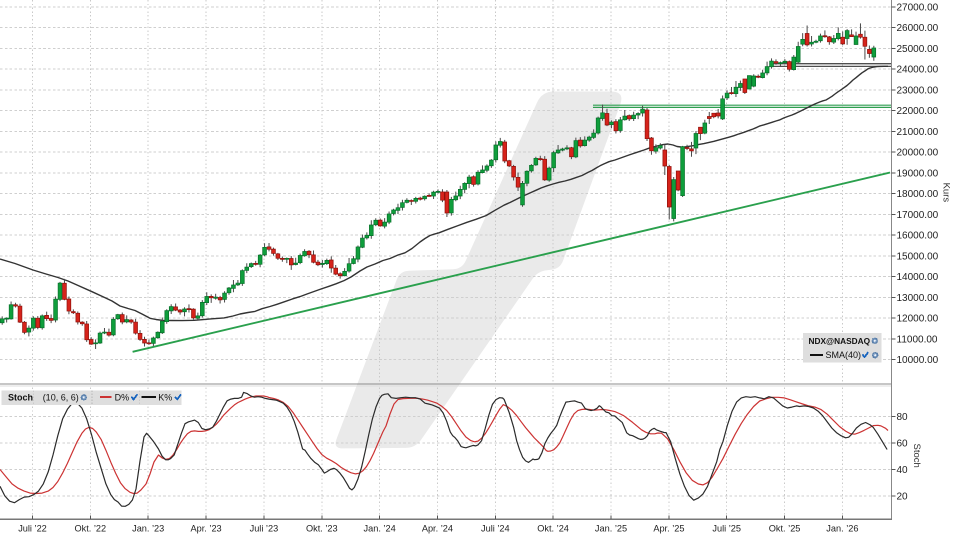  I want to click on svg-text: 16000.00, so click(918, 236).